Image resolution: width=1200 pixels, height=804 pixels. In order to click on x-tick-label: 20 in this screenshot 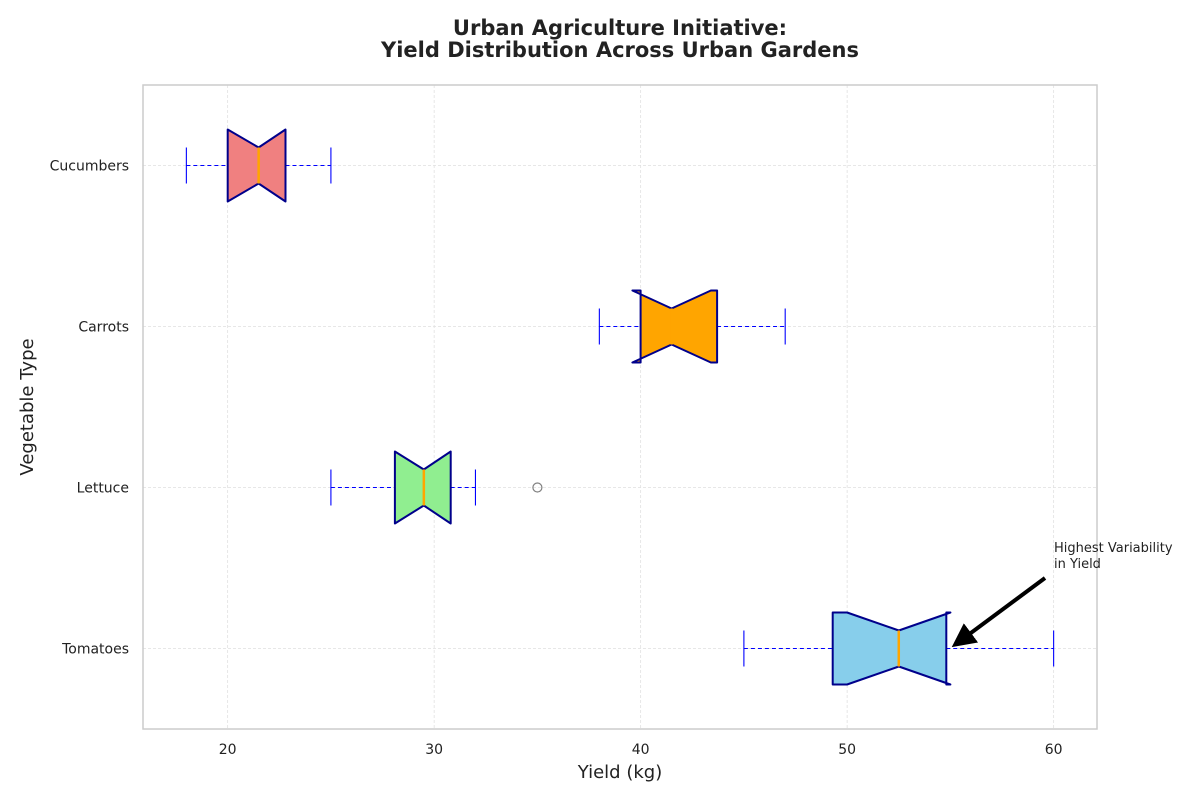, I will do `click(228, 750)`.